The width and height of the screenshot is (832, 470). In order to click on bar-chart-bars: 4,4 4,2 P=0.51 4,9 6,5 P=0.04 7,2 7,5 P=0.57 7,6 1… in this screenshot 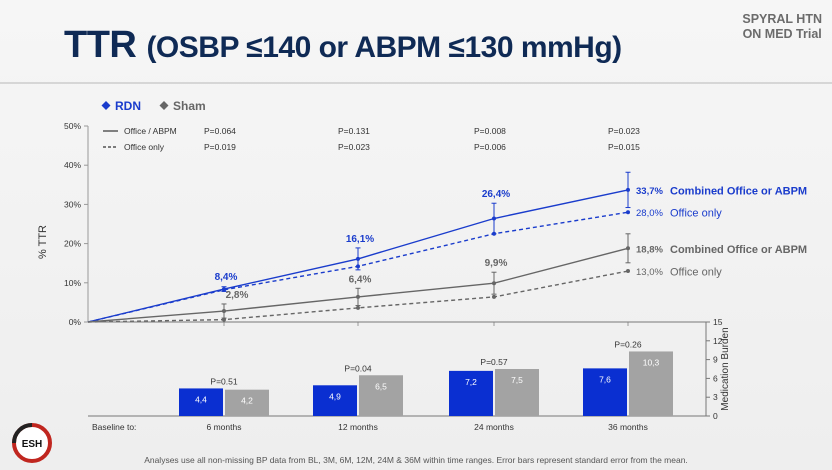, I will do `click(426, 377)`.